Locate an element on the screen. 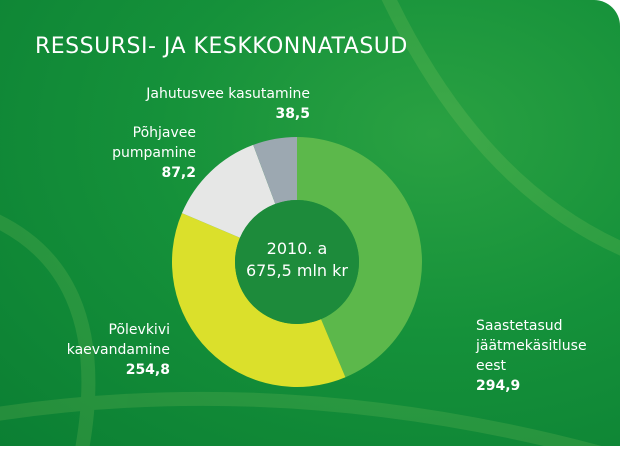 This screenshot has height=452, width=626. category-label: Põhjavee pumpamine is located at coordinates (154, 143).